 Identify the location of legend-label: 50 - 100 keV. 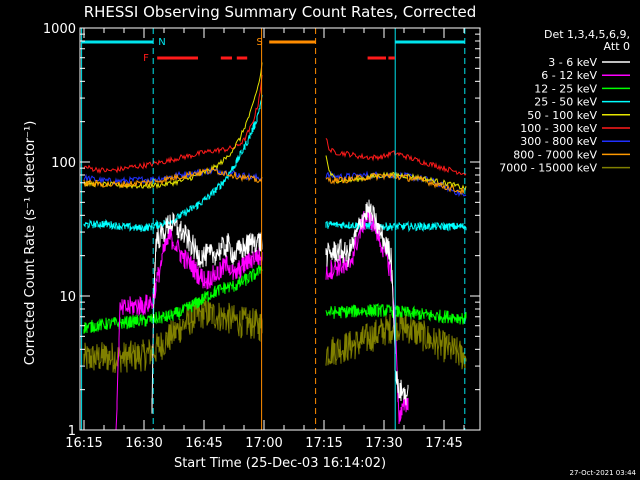
(562, 115).